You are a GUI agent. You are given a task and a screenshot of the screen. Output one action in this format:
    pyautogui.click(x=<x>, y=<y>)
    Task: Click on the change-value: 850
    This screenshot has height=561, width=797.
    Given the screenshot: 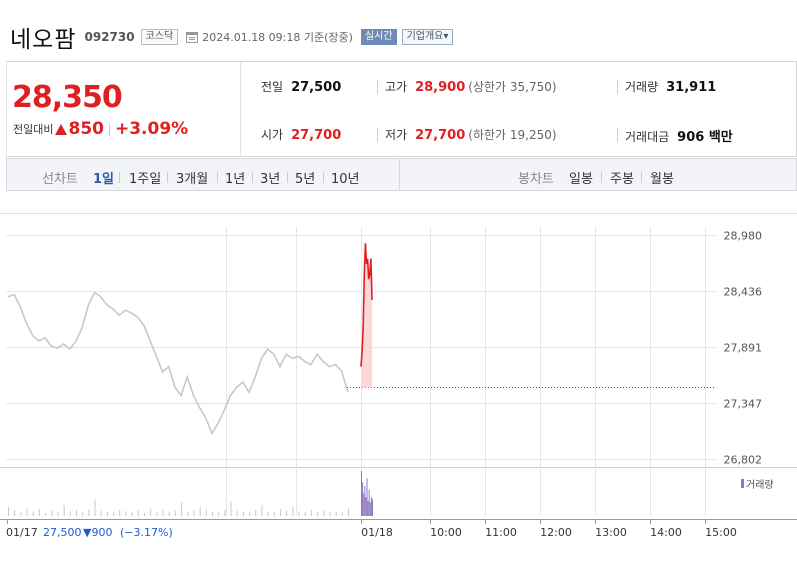 What is the action you would take?
    pyautogui.click(x=86, y=129)
    